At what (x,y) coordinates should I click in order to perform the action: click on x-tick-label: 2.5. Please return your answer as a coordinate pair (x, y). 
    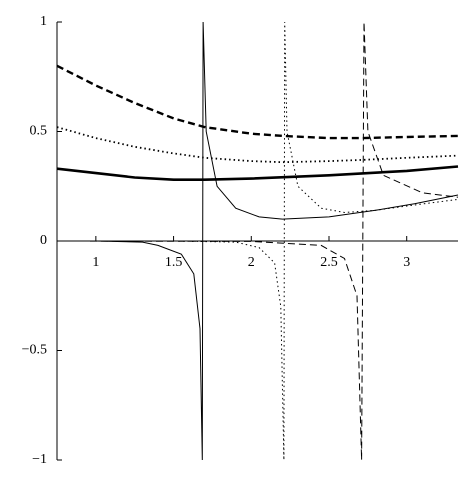
    Looking at the image, I should click on (329, 262).